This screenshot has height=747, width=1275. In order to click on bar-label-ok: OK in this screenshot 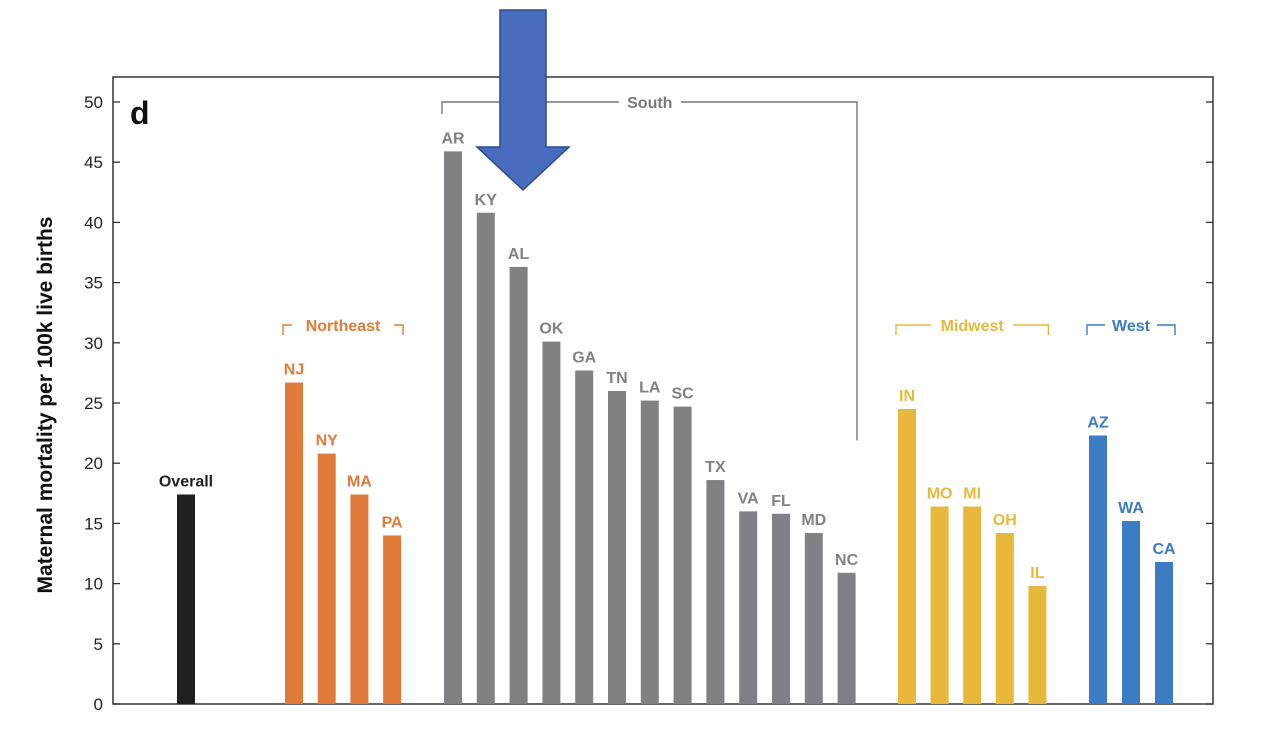, I will do `click(551, 329)`.